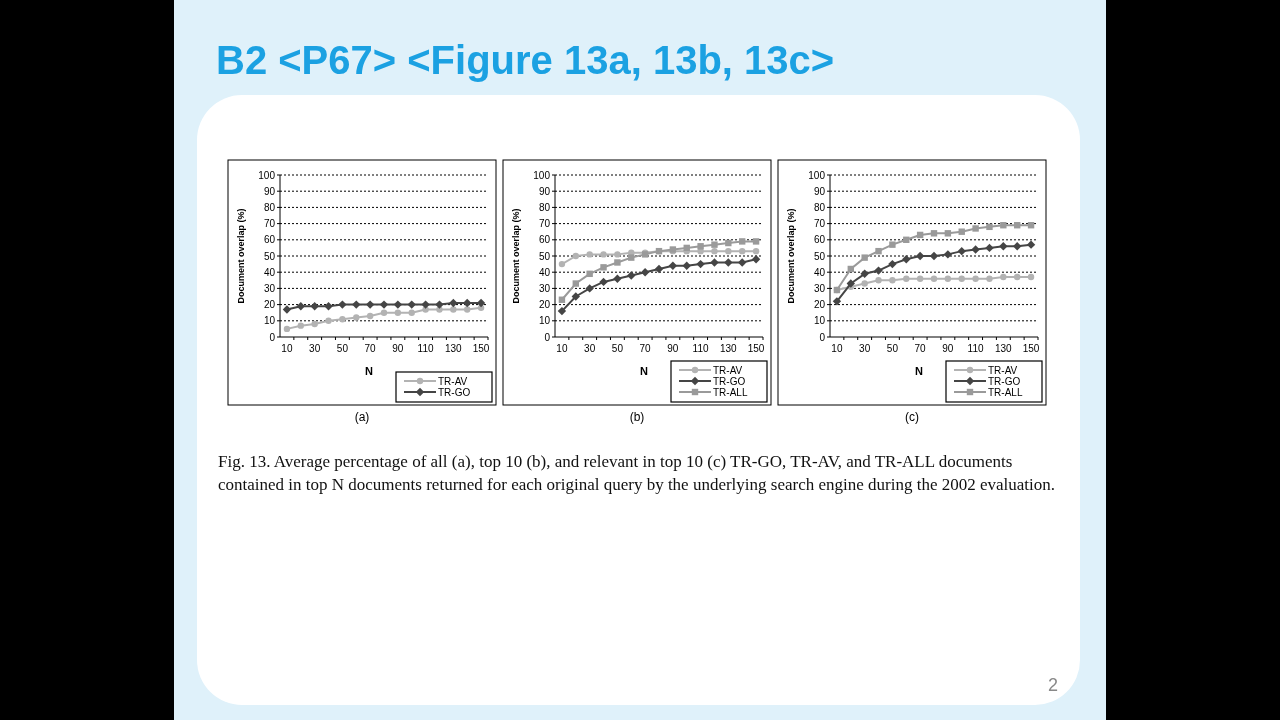  I want to click on y-tick-label: 10, so click(544, 321).